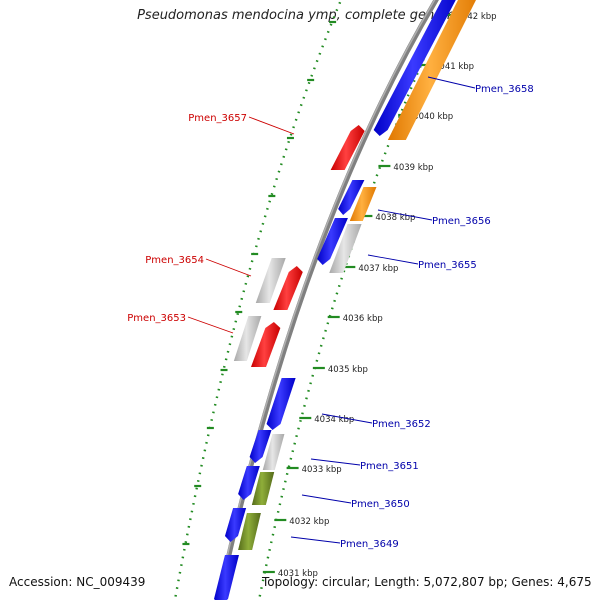 The height and width of the screenshot is (600, 600). What do you see at coordinates (401, 424) in the screenshot?
I see `gene-label-forward: Pmen_3652` at bounding box center [401, 424].